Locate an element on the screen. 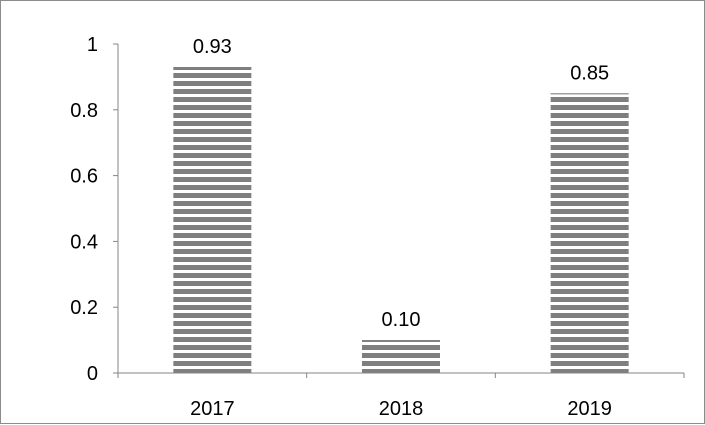 The image size is (705, 425). data-label-2017: 0.93 is located at coordinates (212, 47).